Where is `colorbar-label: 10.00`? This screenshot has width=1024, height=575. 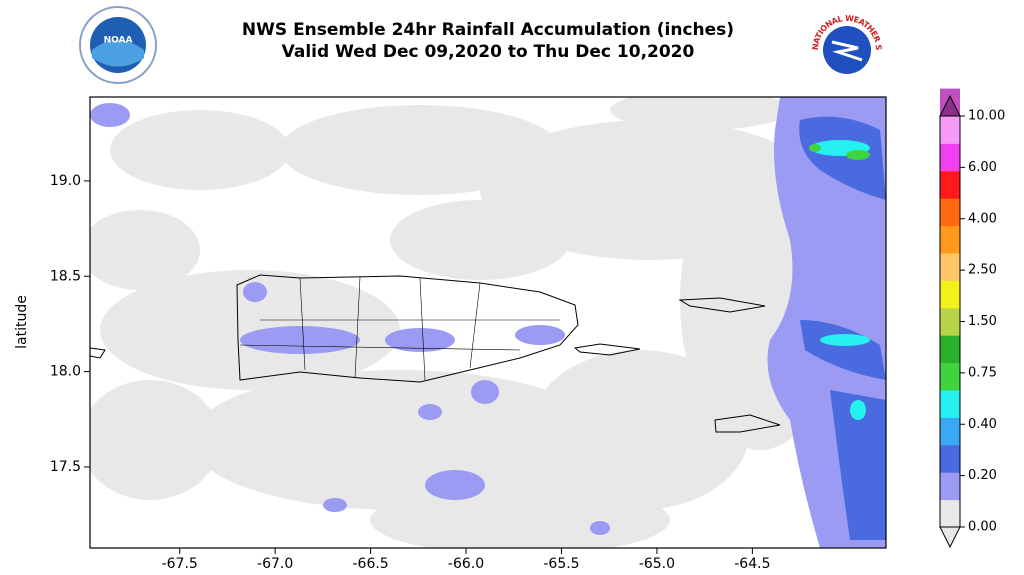
colorbar-label: 10.00 is located at coordinates (986, 116).